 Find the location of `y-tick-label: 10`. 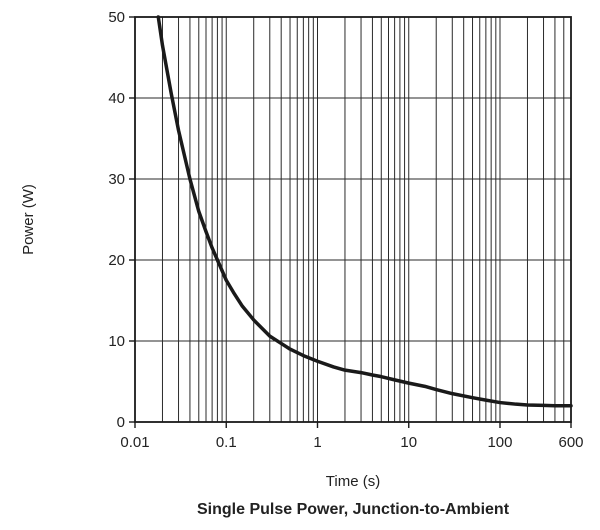

y-tick-label: 10 is located at coordinates (116, 341).